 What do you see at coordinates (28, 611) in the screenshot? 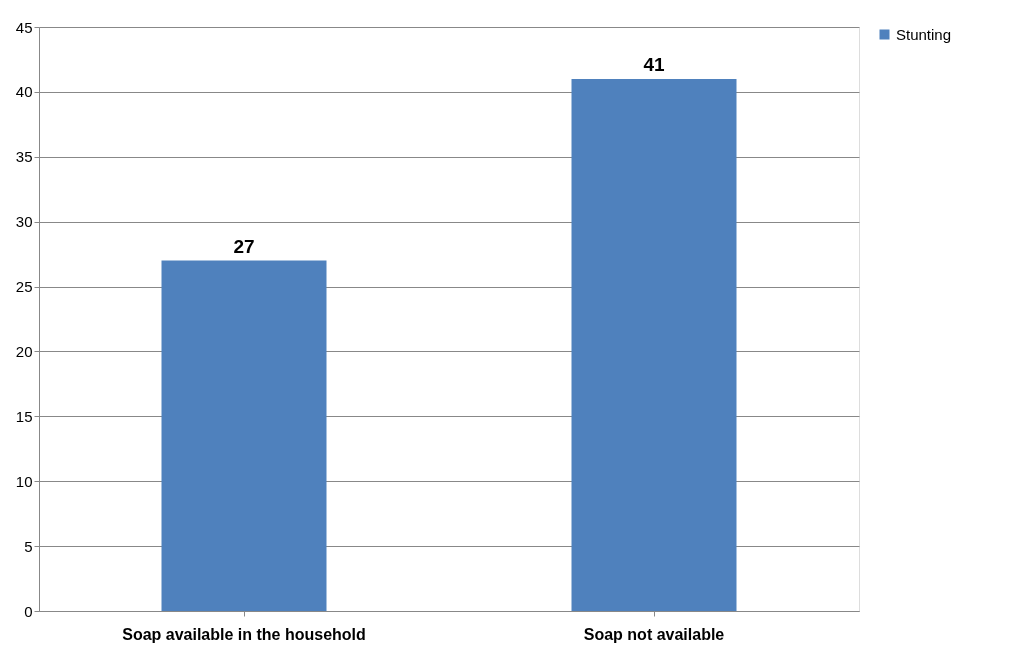
I see `y-tick-label: 0` at bounding box center [28, 611].